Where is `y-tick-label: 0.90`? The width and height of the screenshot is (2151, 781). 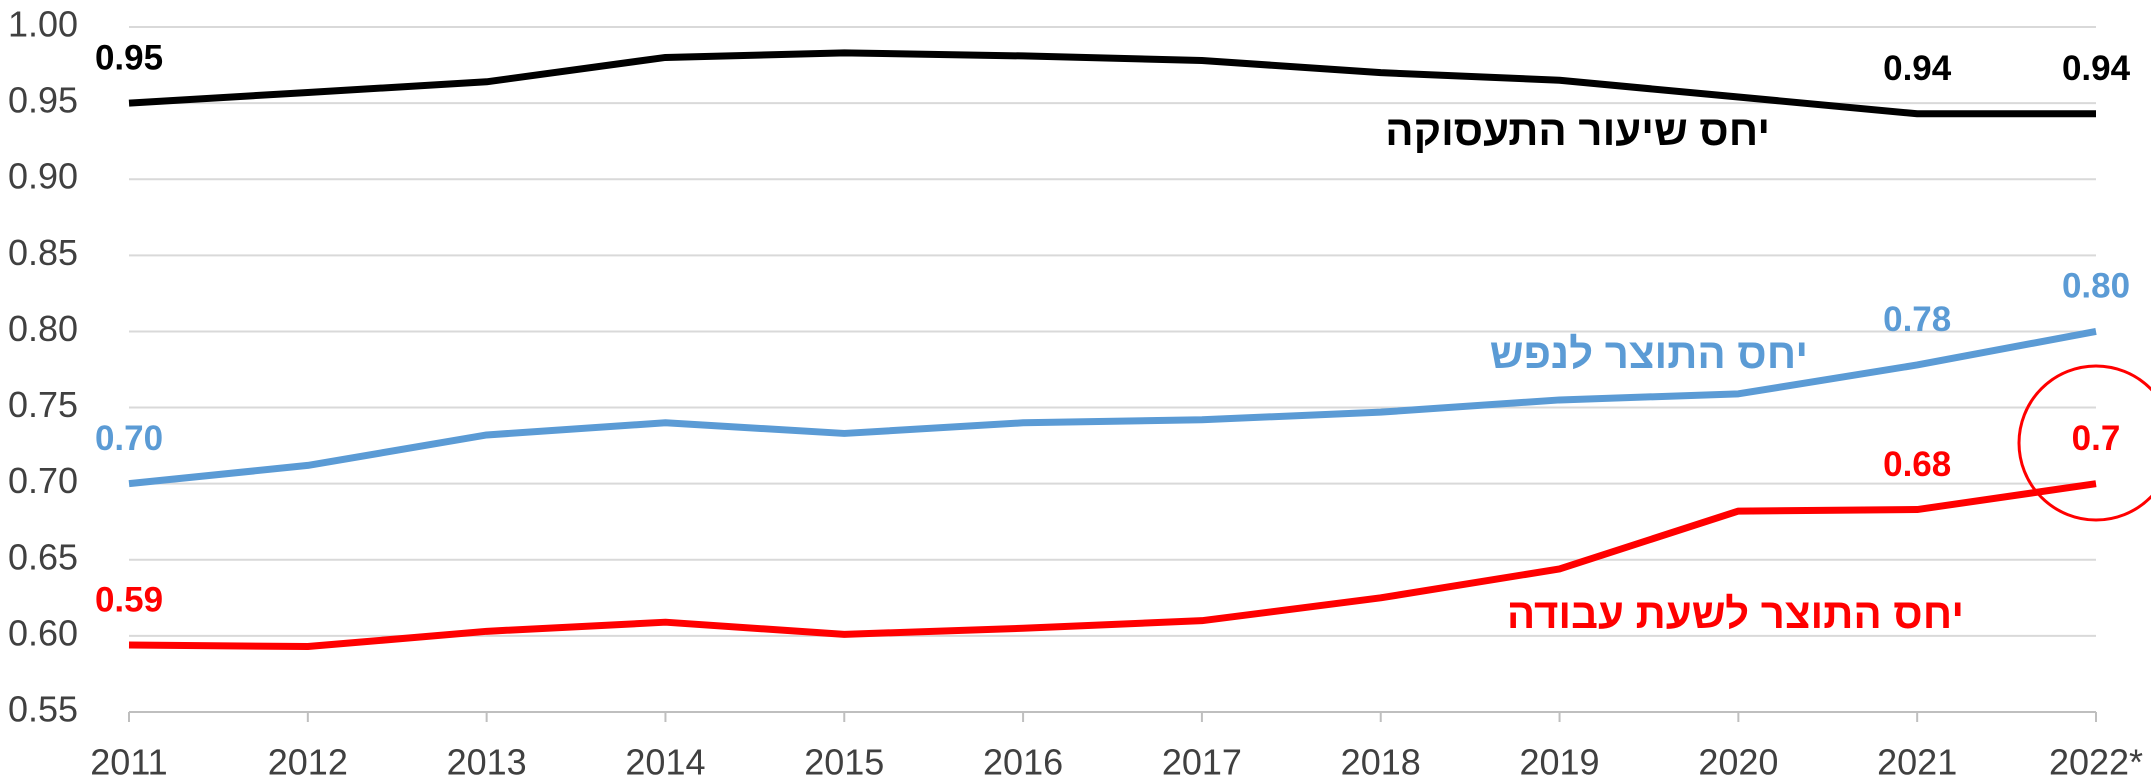 y-tick-label: 0.90 is located at coordinates (43, 176).